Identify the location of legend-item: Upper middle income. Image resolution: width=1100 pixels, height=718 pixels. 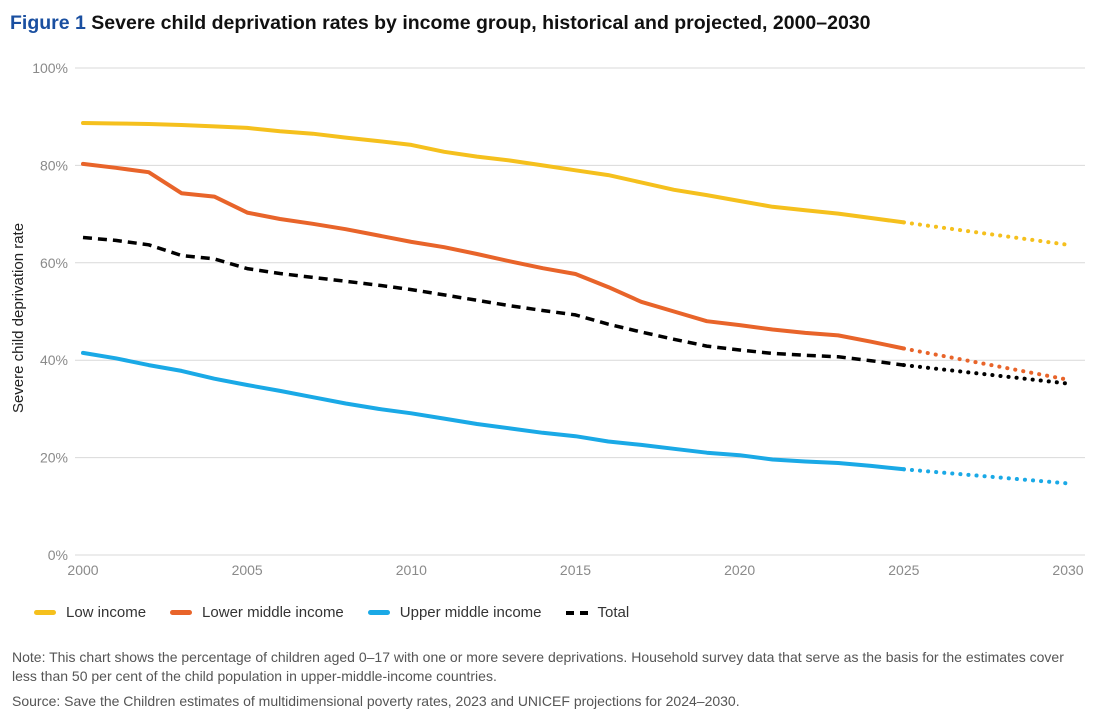
(454, 612).